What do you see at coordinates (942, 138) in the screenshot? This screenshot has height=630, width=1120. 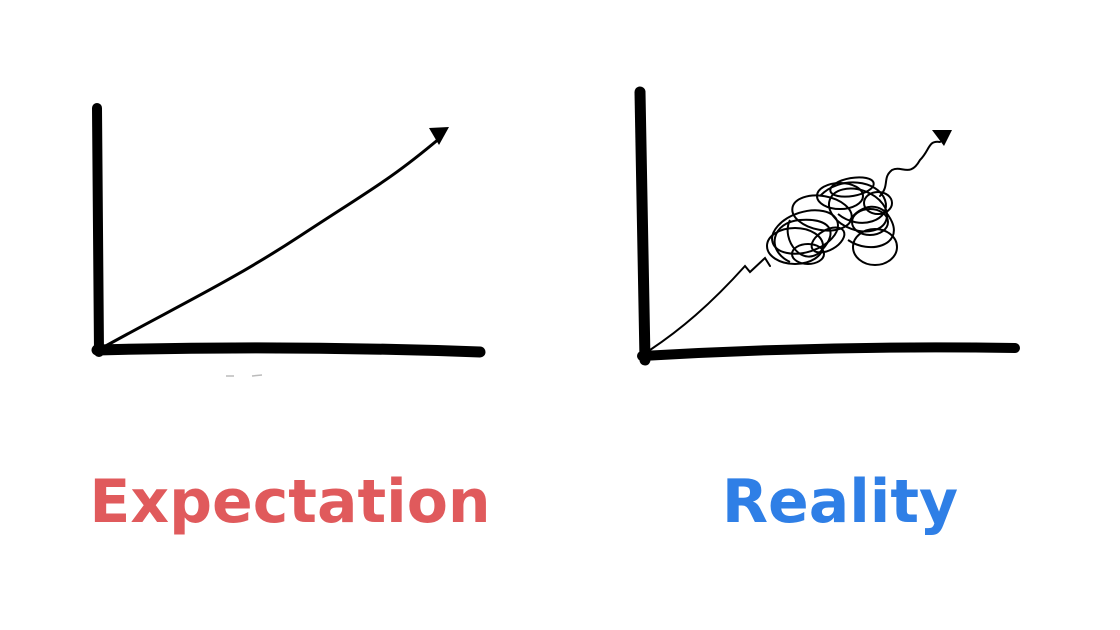 I see `reality-arrowhead-icon` at bounding box center [942, 138].